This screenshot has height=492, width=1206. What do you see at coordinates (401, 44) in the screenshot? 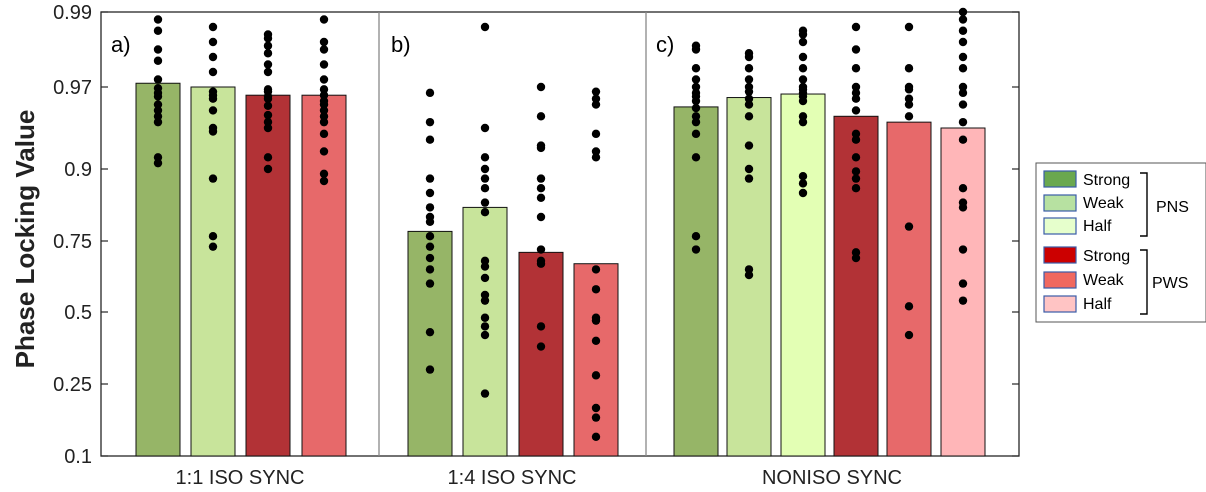
I see `panel-label: b)` at bounding box center [401, 44].